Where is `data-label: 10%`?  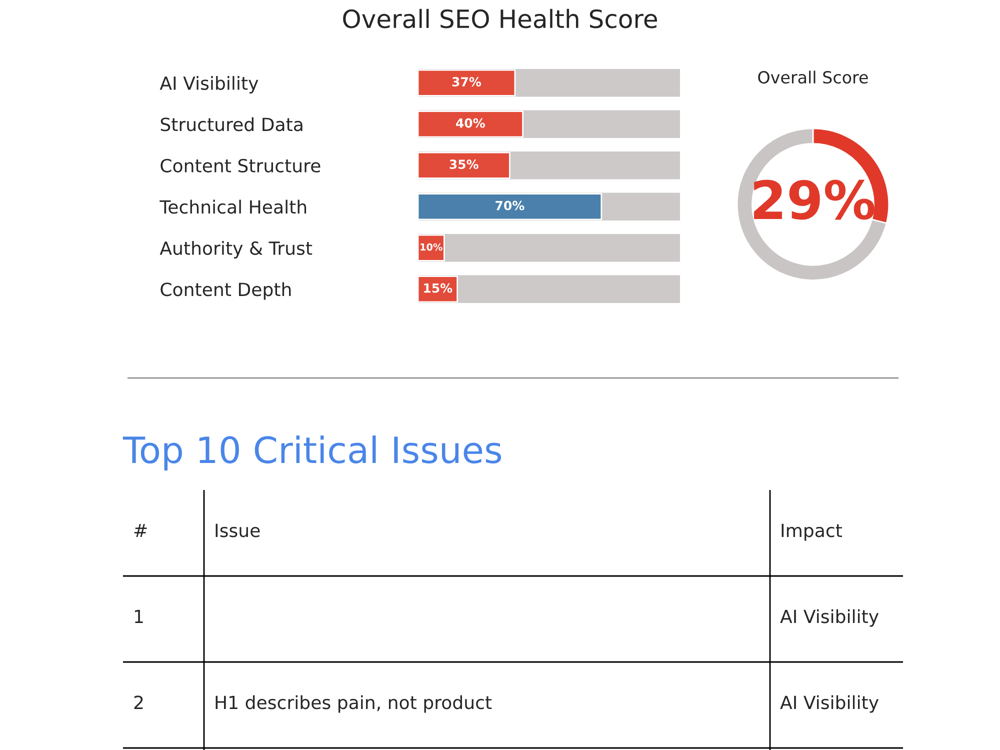
data-label: 10% is located at coordinates (431, 247).